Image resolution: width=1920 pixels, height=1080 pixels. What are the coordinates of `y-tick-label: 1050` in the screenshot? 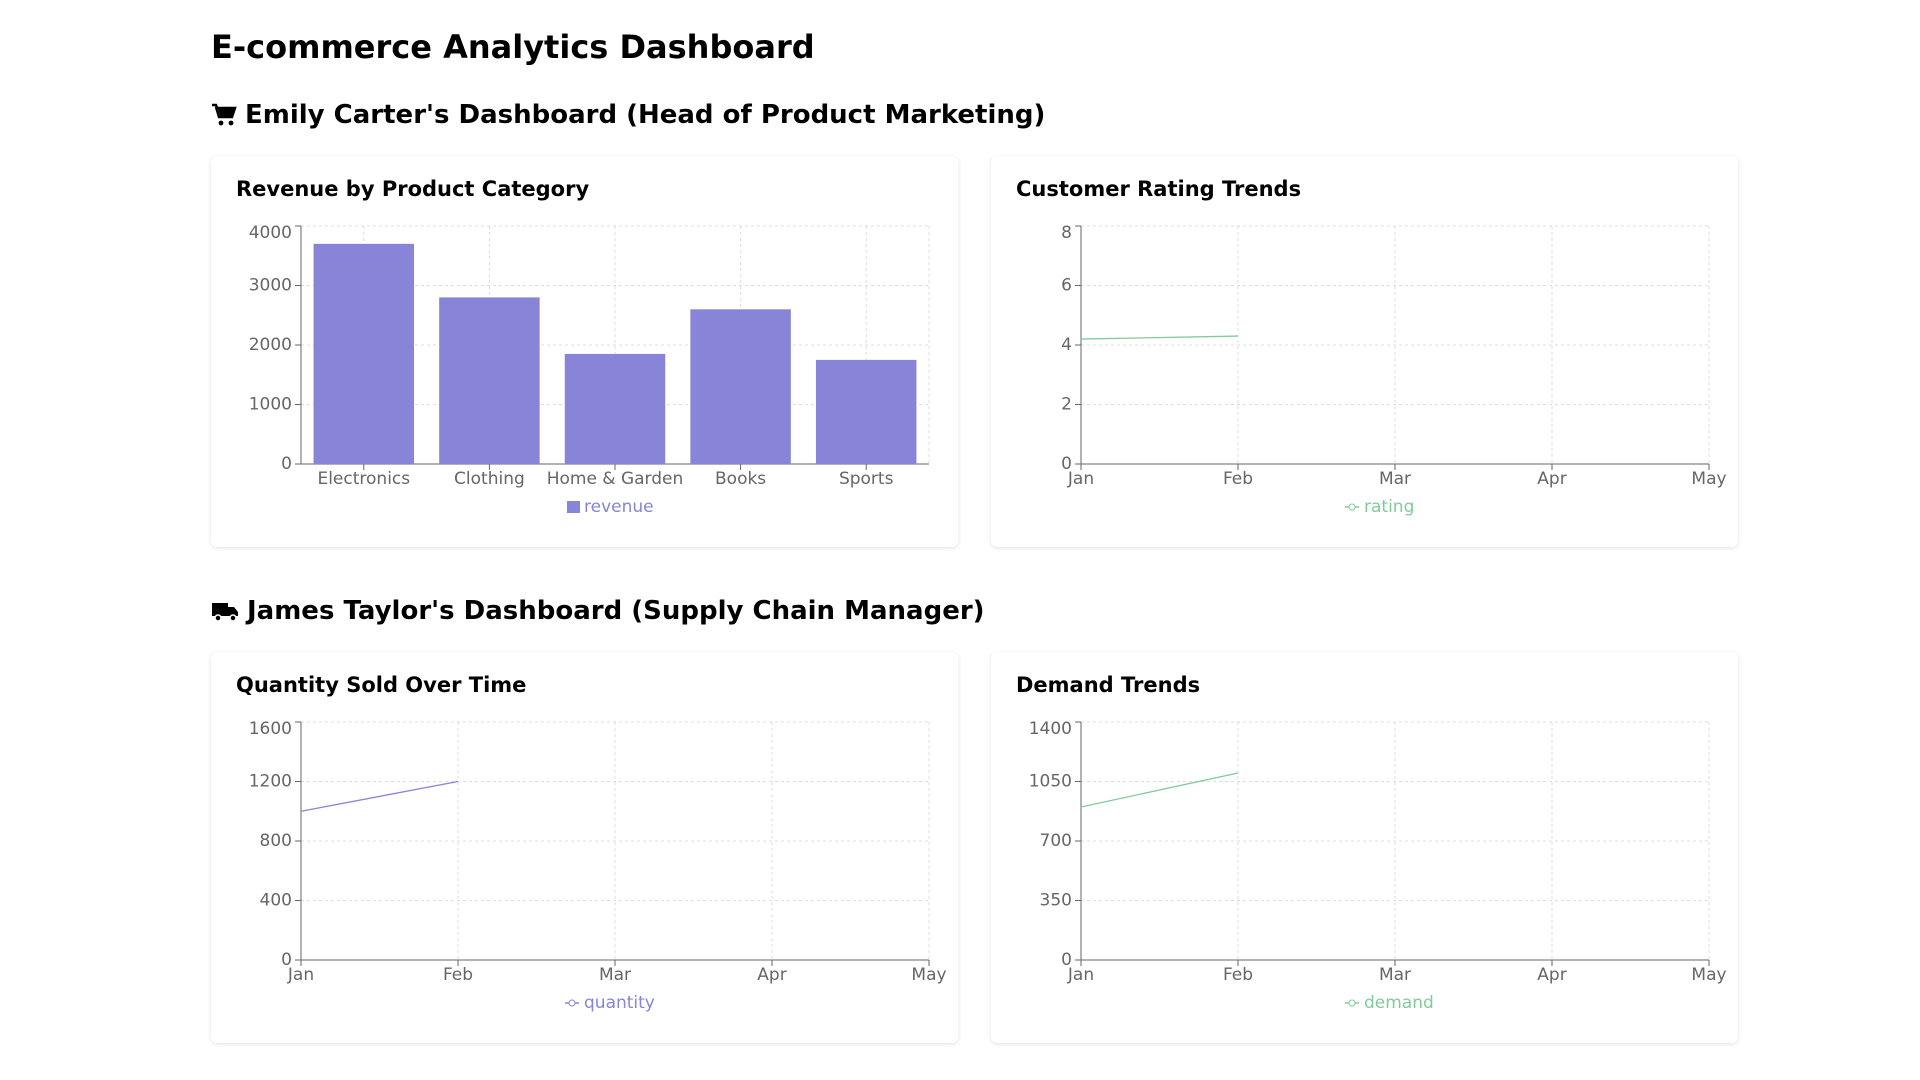 It's located at (1050, 782).